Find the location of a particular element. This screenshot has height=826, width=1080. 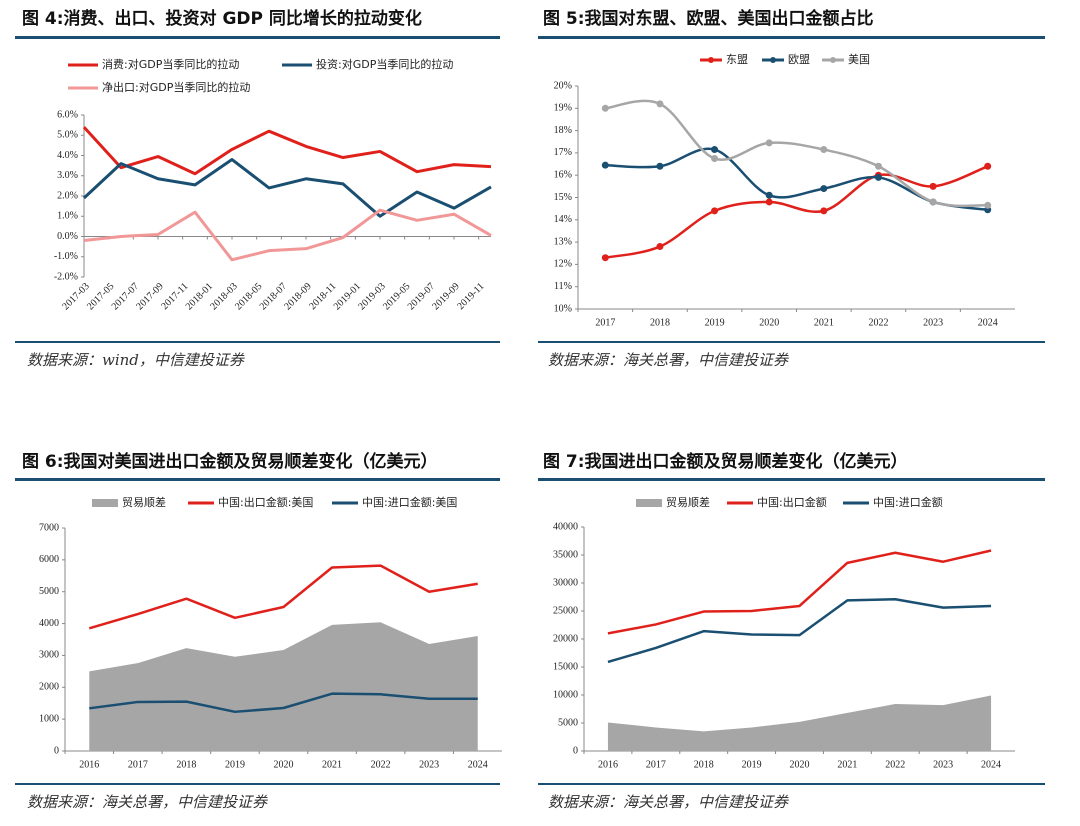

y-tick-label: 18% is located at coordinates (563, 130).